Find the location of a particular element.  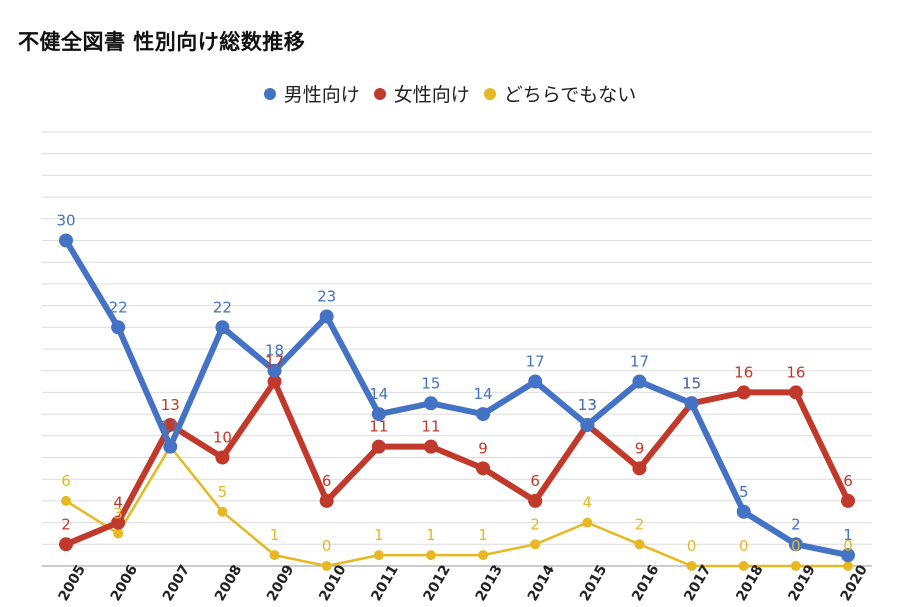

data-label-0: 14 is located at coordinates (378, 394).